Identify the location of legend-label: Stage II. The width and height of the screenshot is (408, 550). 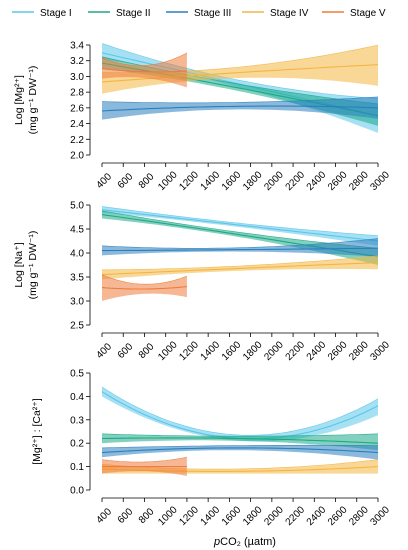
(133, 13).